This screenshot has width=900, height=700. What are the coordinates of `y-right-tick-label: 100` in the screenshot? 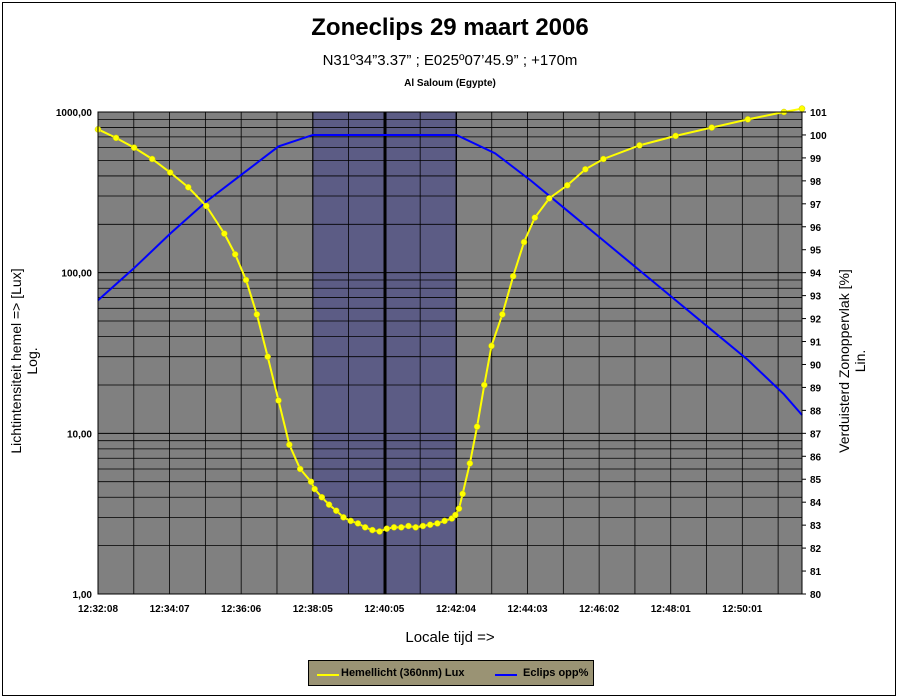 It's located at (818, 136).